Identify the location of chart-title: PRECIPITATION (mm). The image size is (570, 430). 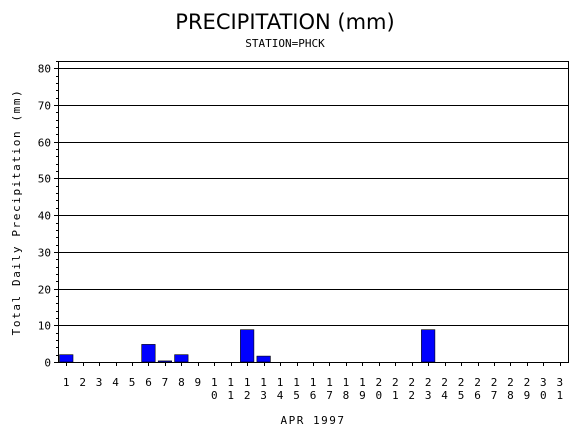
(284, 22).